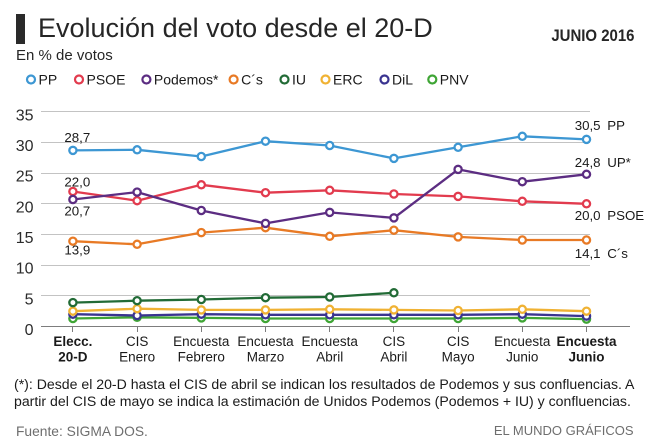  Describe the element at coordinates (77, 137) in the screenshot. I see `svg-text: 28,7` at that location.